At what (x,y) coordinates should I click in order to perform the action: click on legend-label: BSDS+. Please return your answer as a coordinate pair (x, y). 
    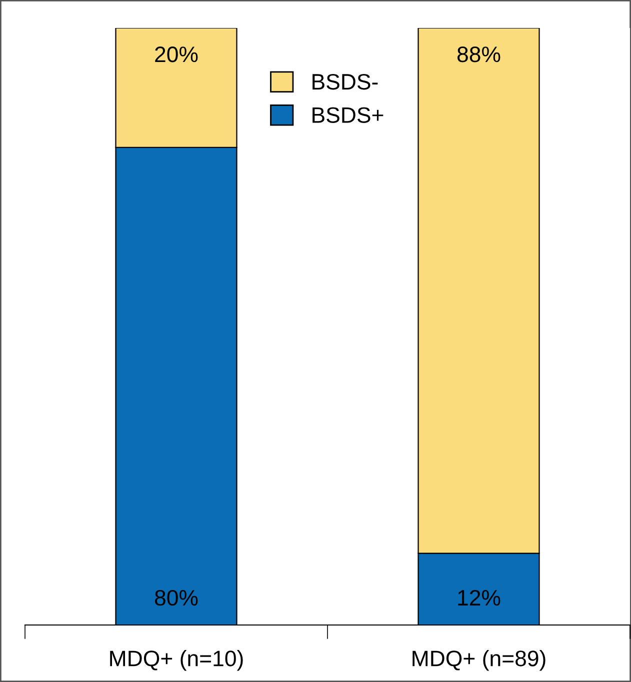
    Looking at the image, I should click on (348, 115).